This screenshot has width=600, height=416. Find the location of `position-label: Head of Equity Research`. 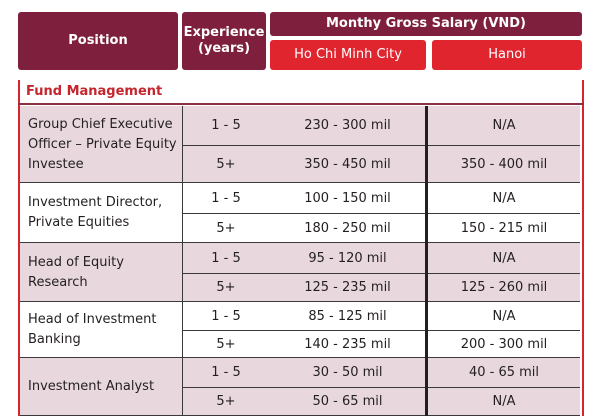

position-label: Head of Equity Research is located at coordinates (76, 272).